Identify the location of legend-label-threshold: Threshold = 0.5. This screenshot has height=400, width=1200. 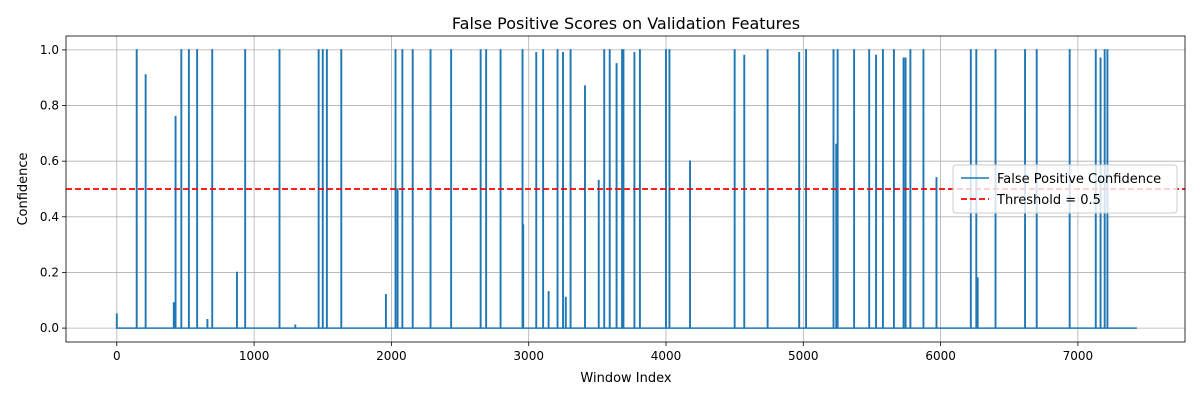
(1048, 200).